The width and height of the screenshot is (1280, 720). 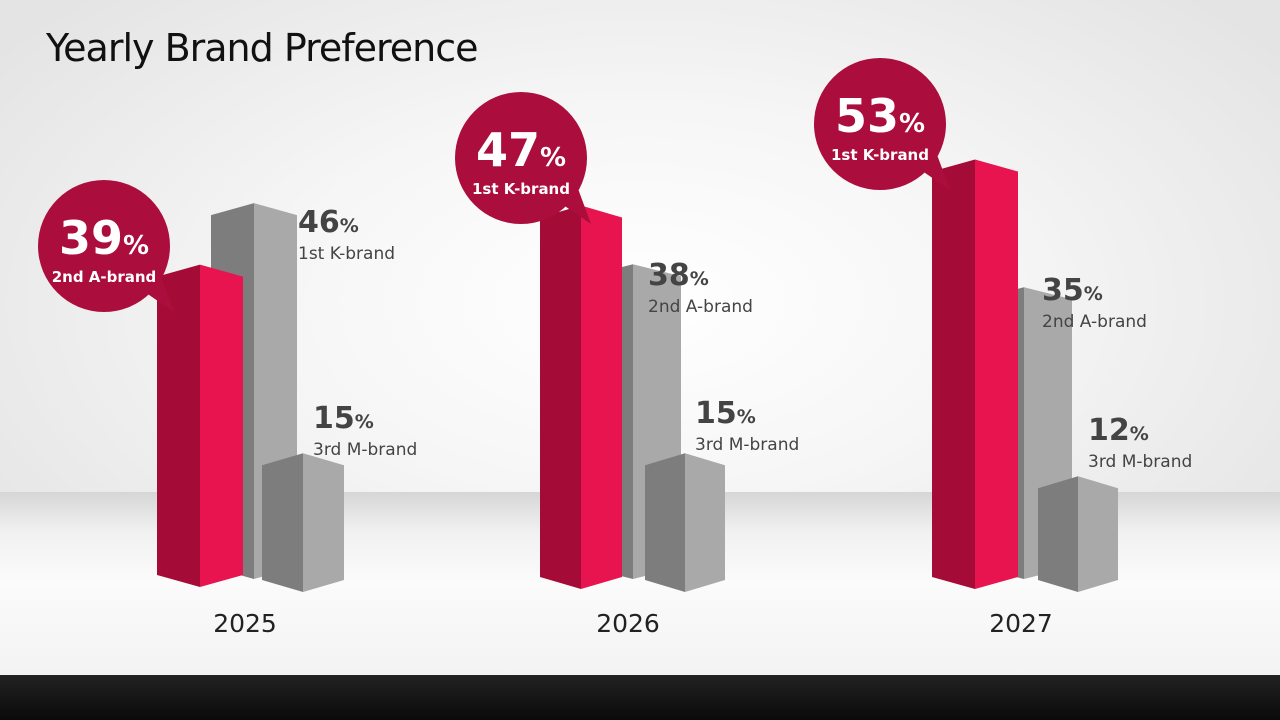 What do you see at coordinates (1139, 434) in the screenshot?
I see `data-label-2027-3-unit: %` at bounding box center [1139, 434].